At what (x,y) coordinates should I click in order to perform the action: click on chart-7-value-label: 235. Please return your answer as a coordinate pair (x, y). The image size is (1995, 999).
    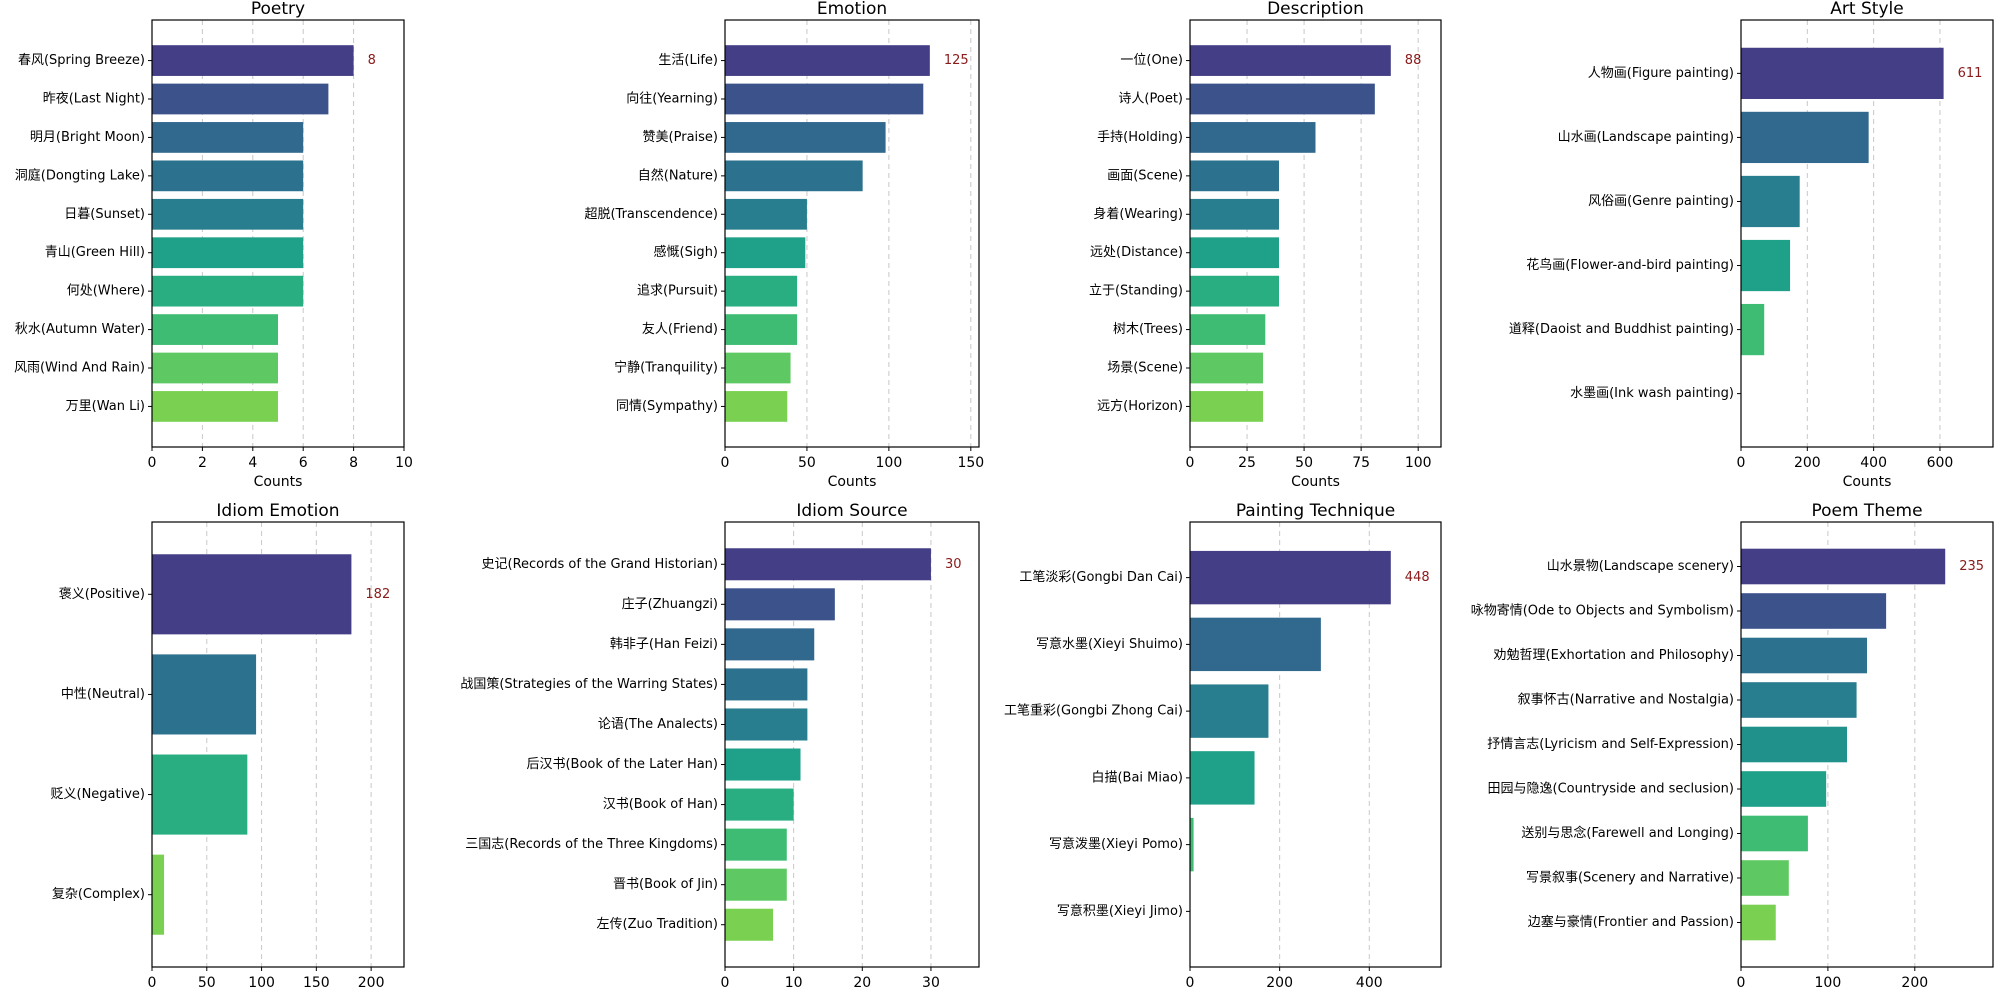
    Looking at the image, I should click on (1971, 566).